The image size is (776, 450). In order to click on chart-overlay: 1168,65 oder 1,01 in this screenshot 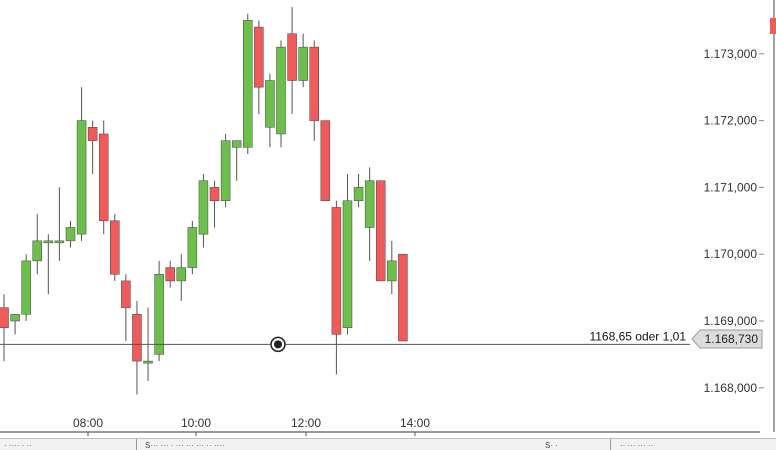, I will do `click(345, 341)`.